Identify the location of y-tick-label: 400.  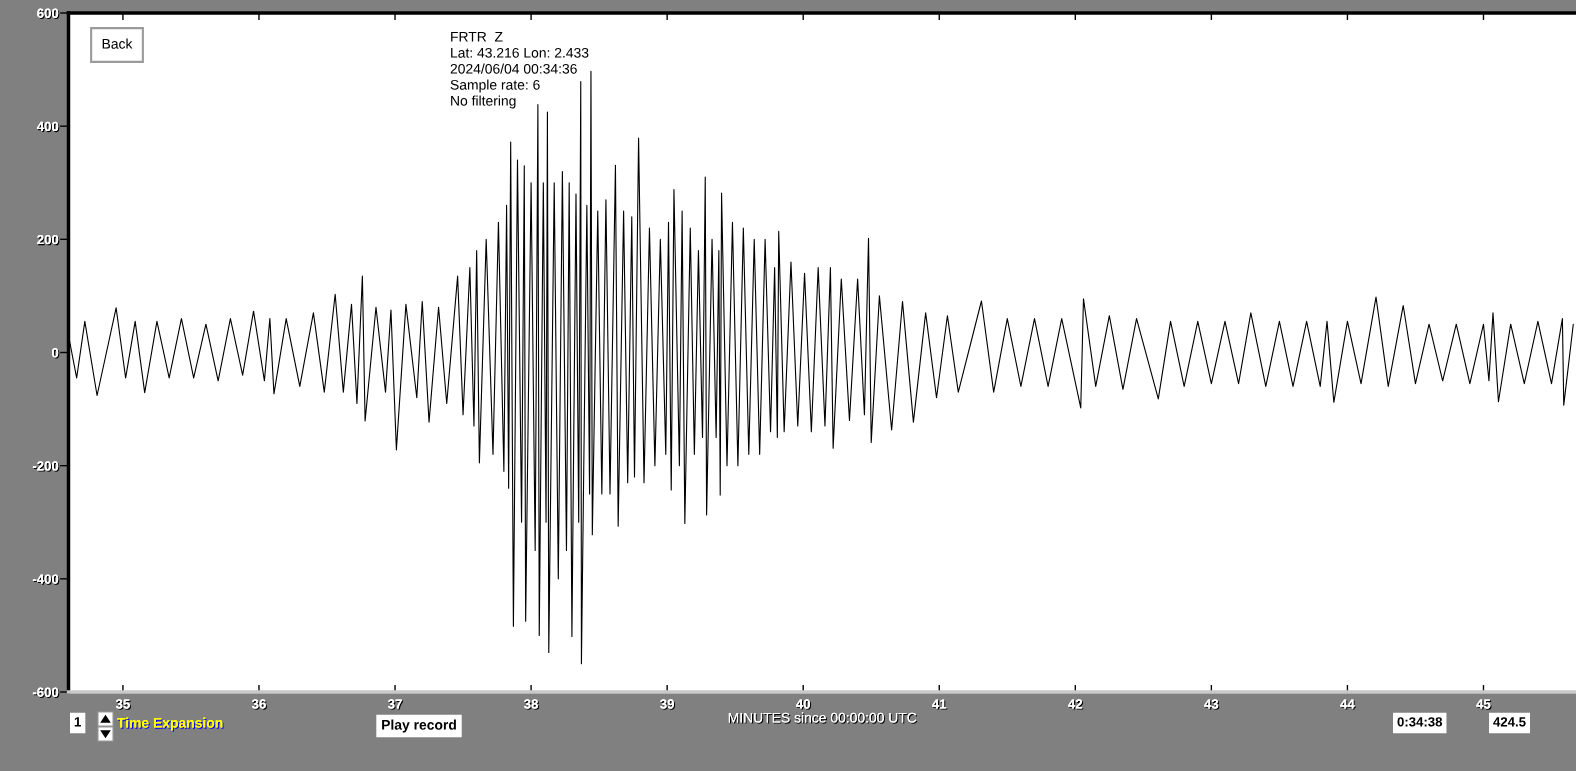
(48, 127).